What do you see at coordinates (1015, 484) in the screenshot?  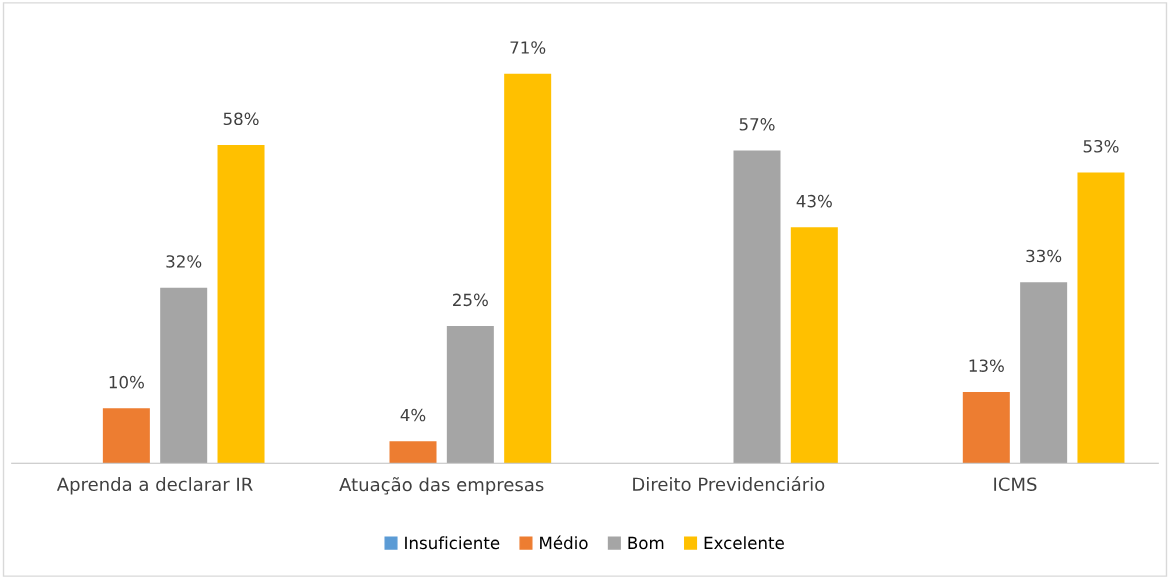 I see `x-tick-label: ICMS` at bounding box center [1015, 484].